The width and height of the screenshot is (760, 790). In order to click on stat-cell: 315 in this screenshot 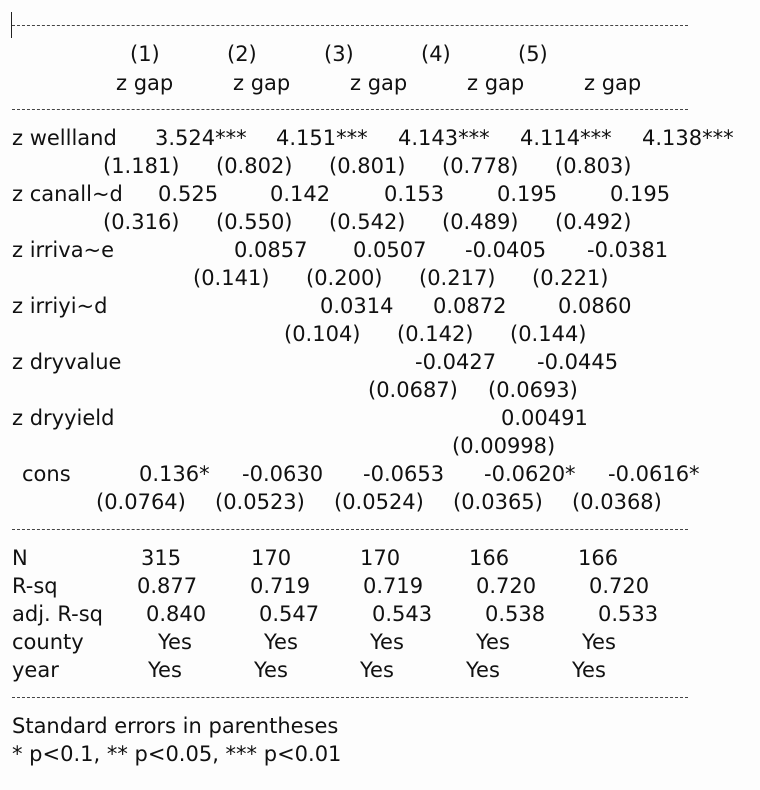, I will do `click(161, 558)`.